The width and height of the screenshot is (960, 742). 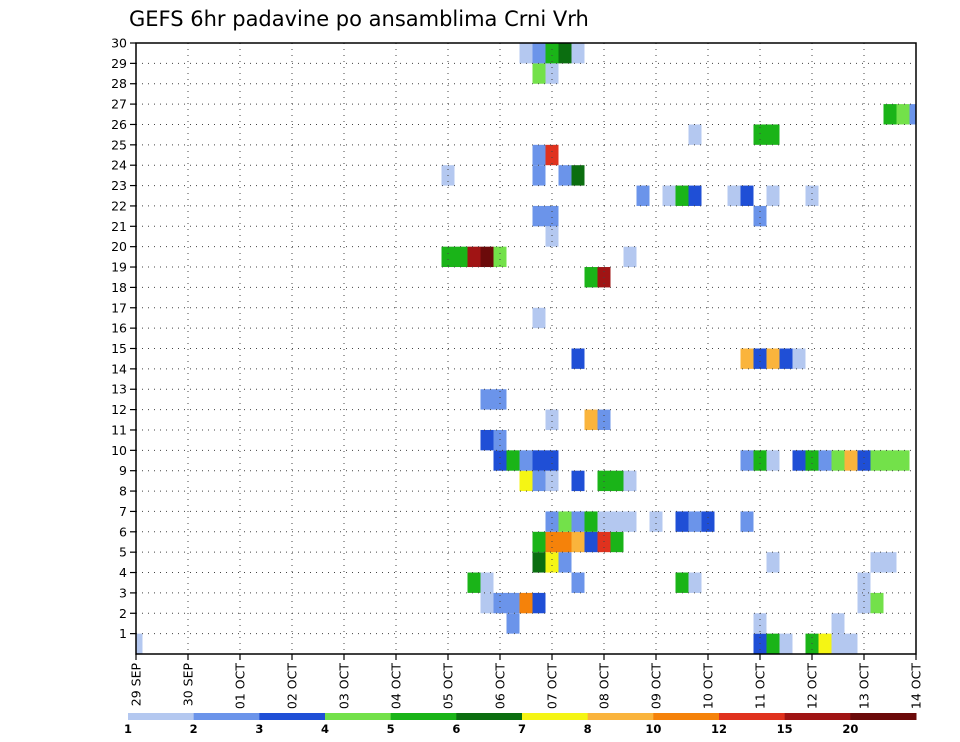 What do you see at coordinates (119, 450) in the screenshot?
I see `y-tick-label: 10` at bounding box center [119, 450].